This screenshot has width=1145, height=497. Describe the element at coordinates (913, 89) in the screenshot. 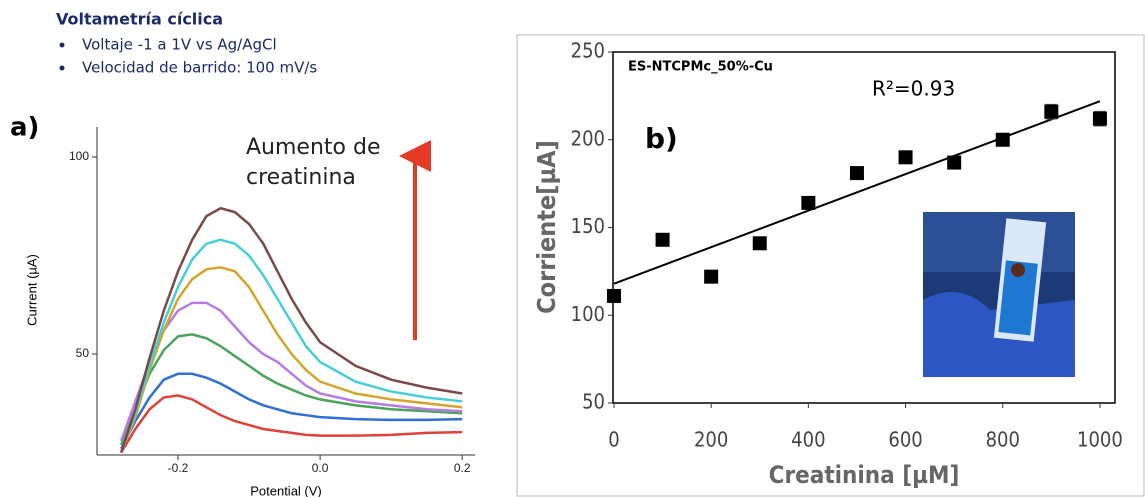

I see `annotation: R²=0.93` at that location.